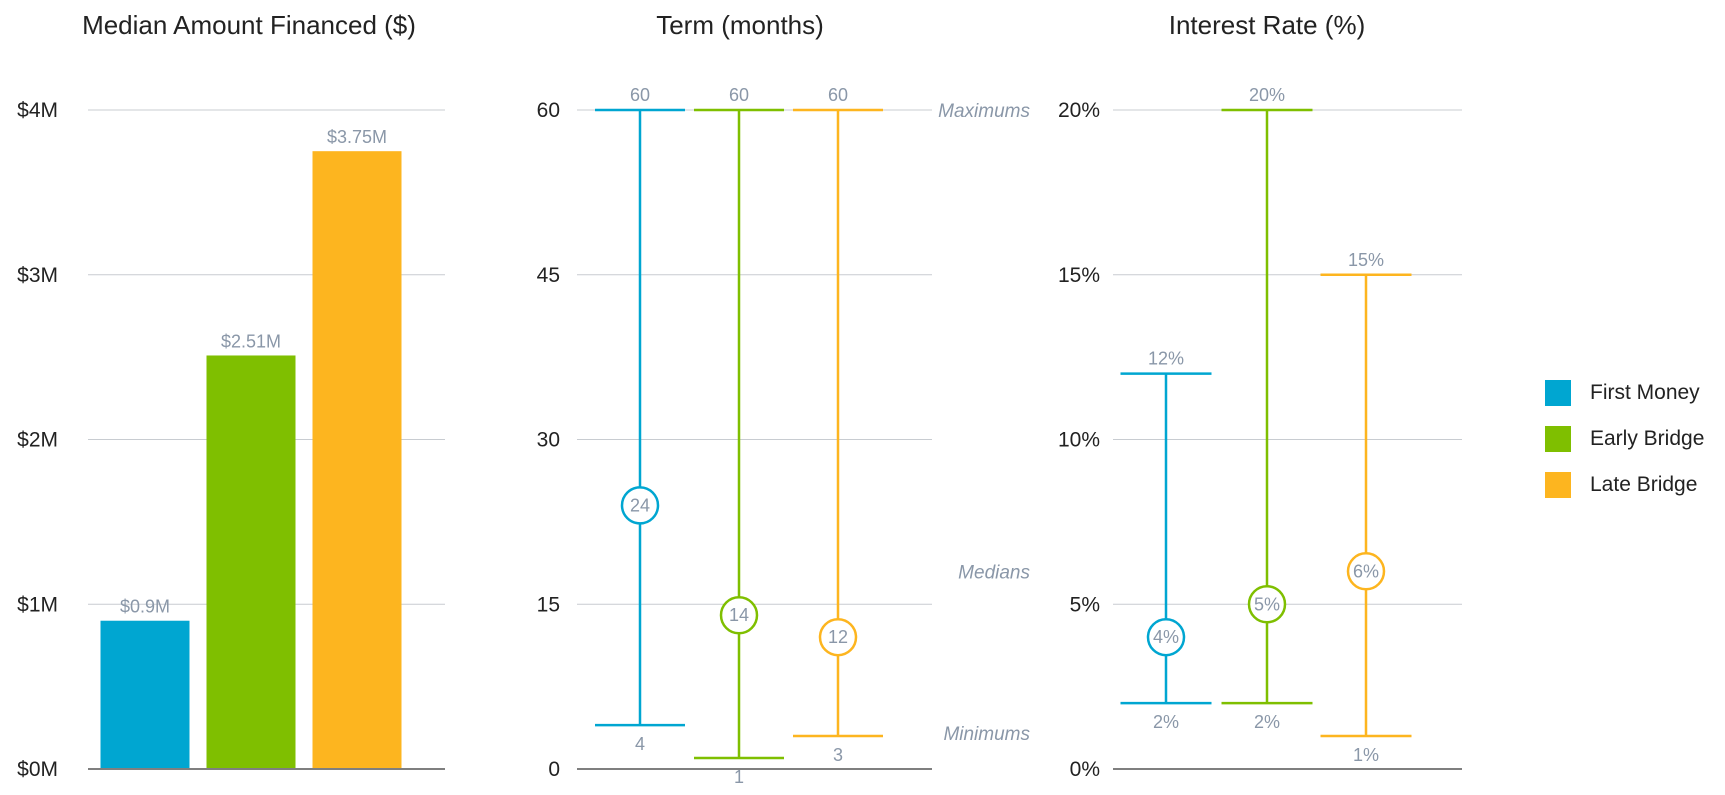 The width and height of the screenshot is (1725, 795). I want to click on max-label: 20%, so click(1267, 95).